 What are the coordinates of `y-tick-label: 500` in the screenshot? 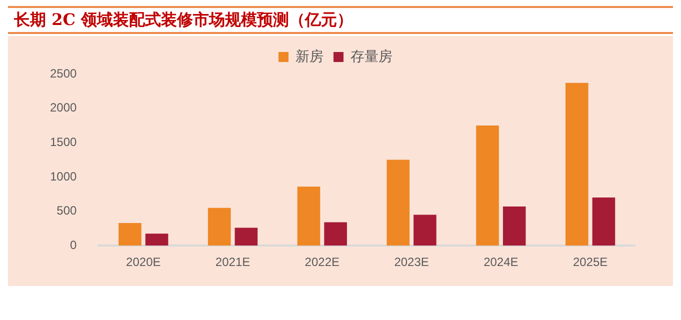 It's located at (67, 211).